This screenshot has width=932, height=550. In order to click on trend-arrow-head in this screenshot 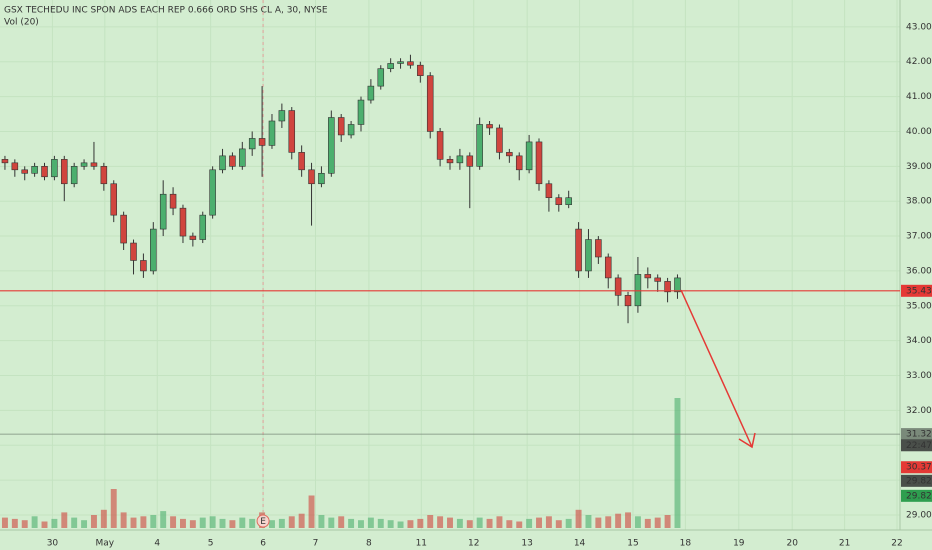, I will do `click(747, 440)`.